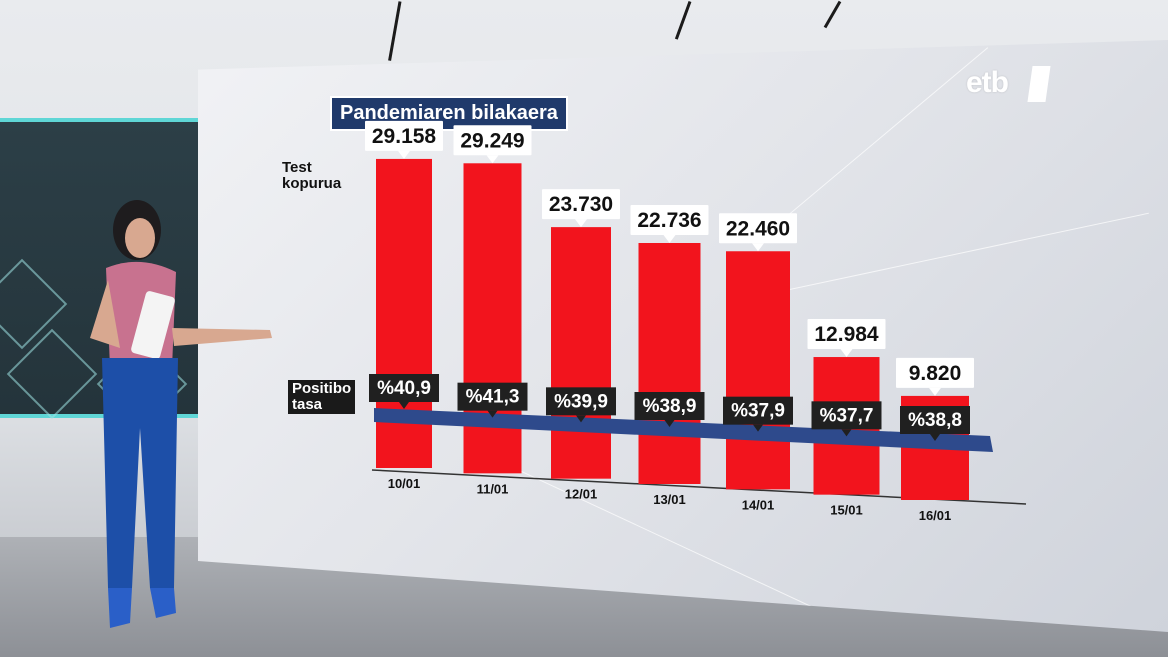 This screenshot has width=1168, height=657. What do you see at coordinates (492, 140) in the screenshot?
I see `svg-text: 29.249` at bounding box center [492, 140].